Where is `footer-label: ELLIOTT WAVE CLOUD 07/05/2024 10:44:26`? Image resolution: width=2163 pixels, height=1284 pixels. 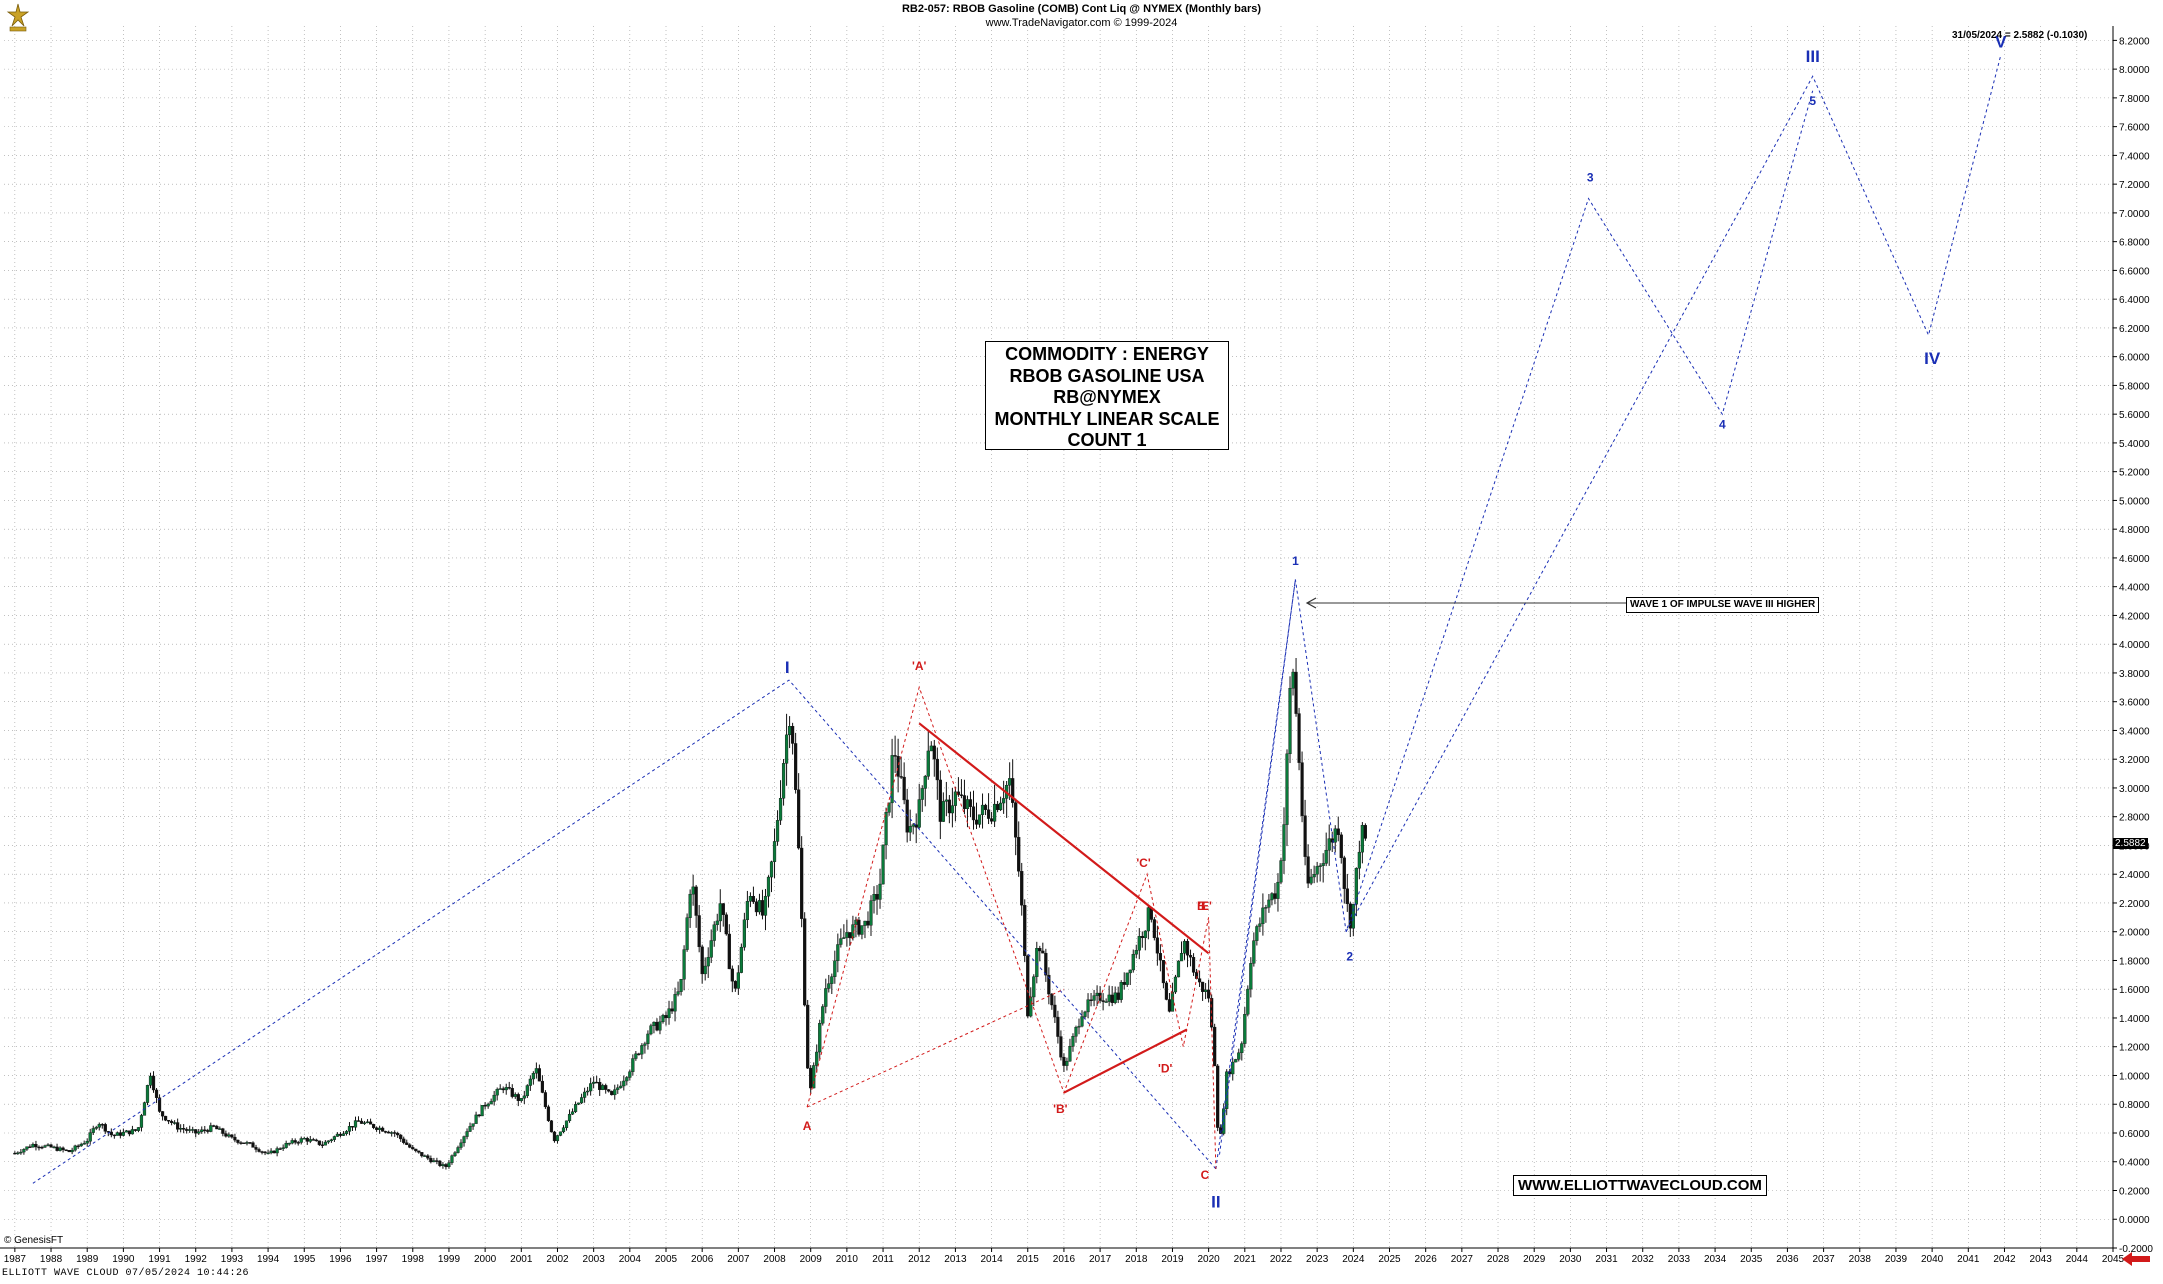 footer-label: ELLIOTT WAVE CLOUD 07/05/2024 10:44:26 is located at coordinates (126, 1273).